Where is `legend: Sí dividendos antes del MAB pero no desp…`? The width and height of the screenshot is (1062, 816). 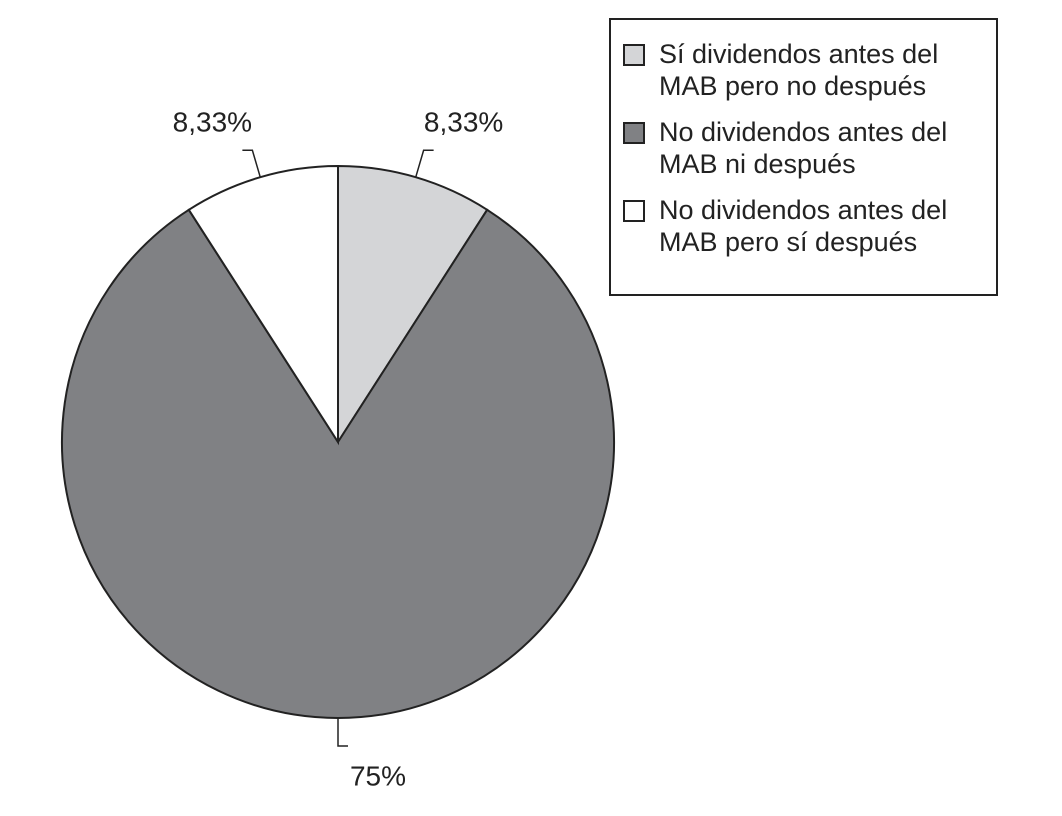
legend: Sí dividendos antes del MAB pero no desp… is located at coordinates (803, 157).